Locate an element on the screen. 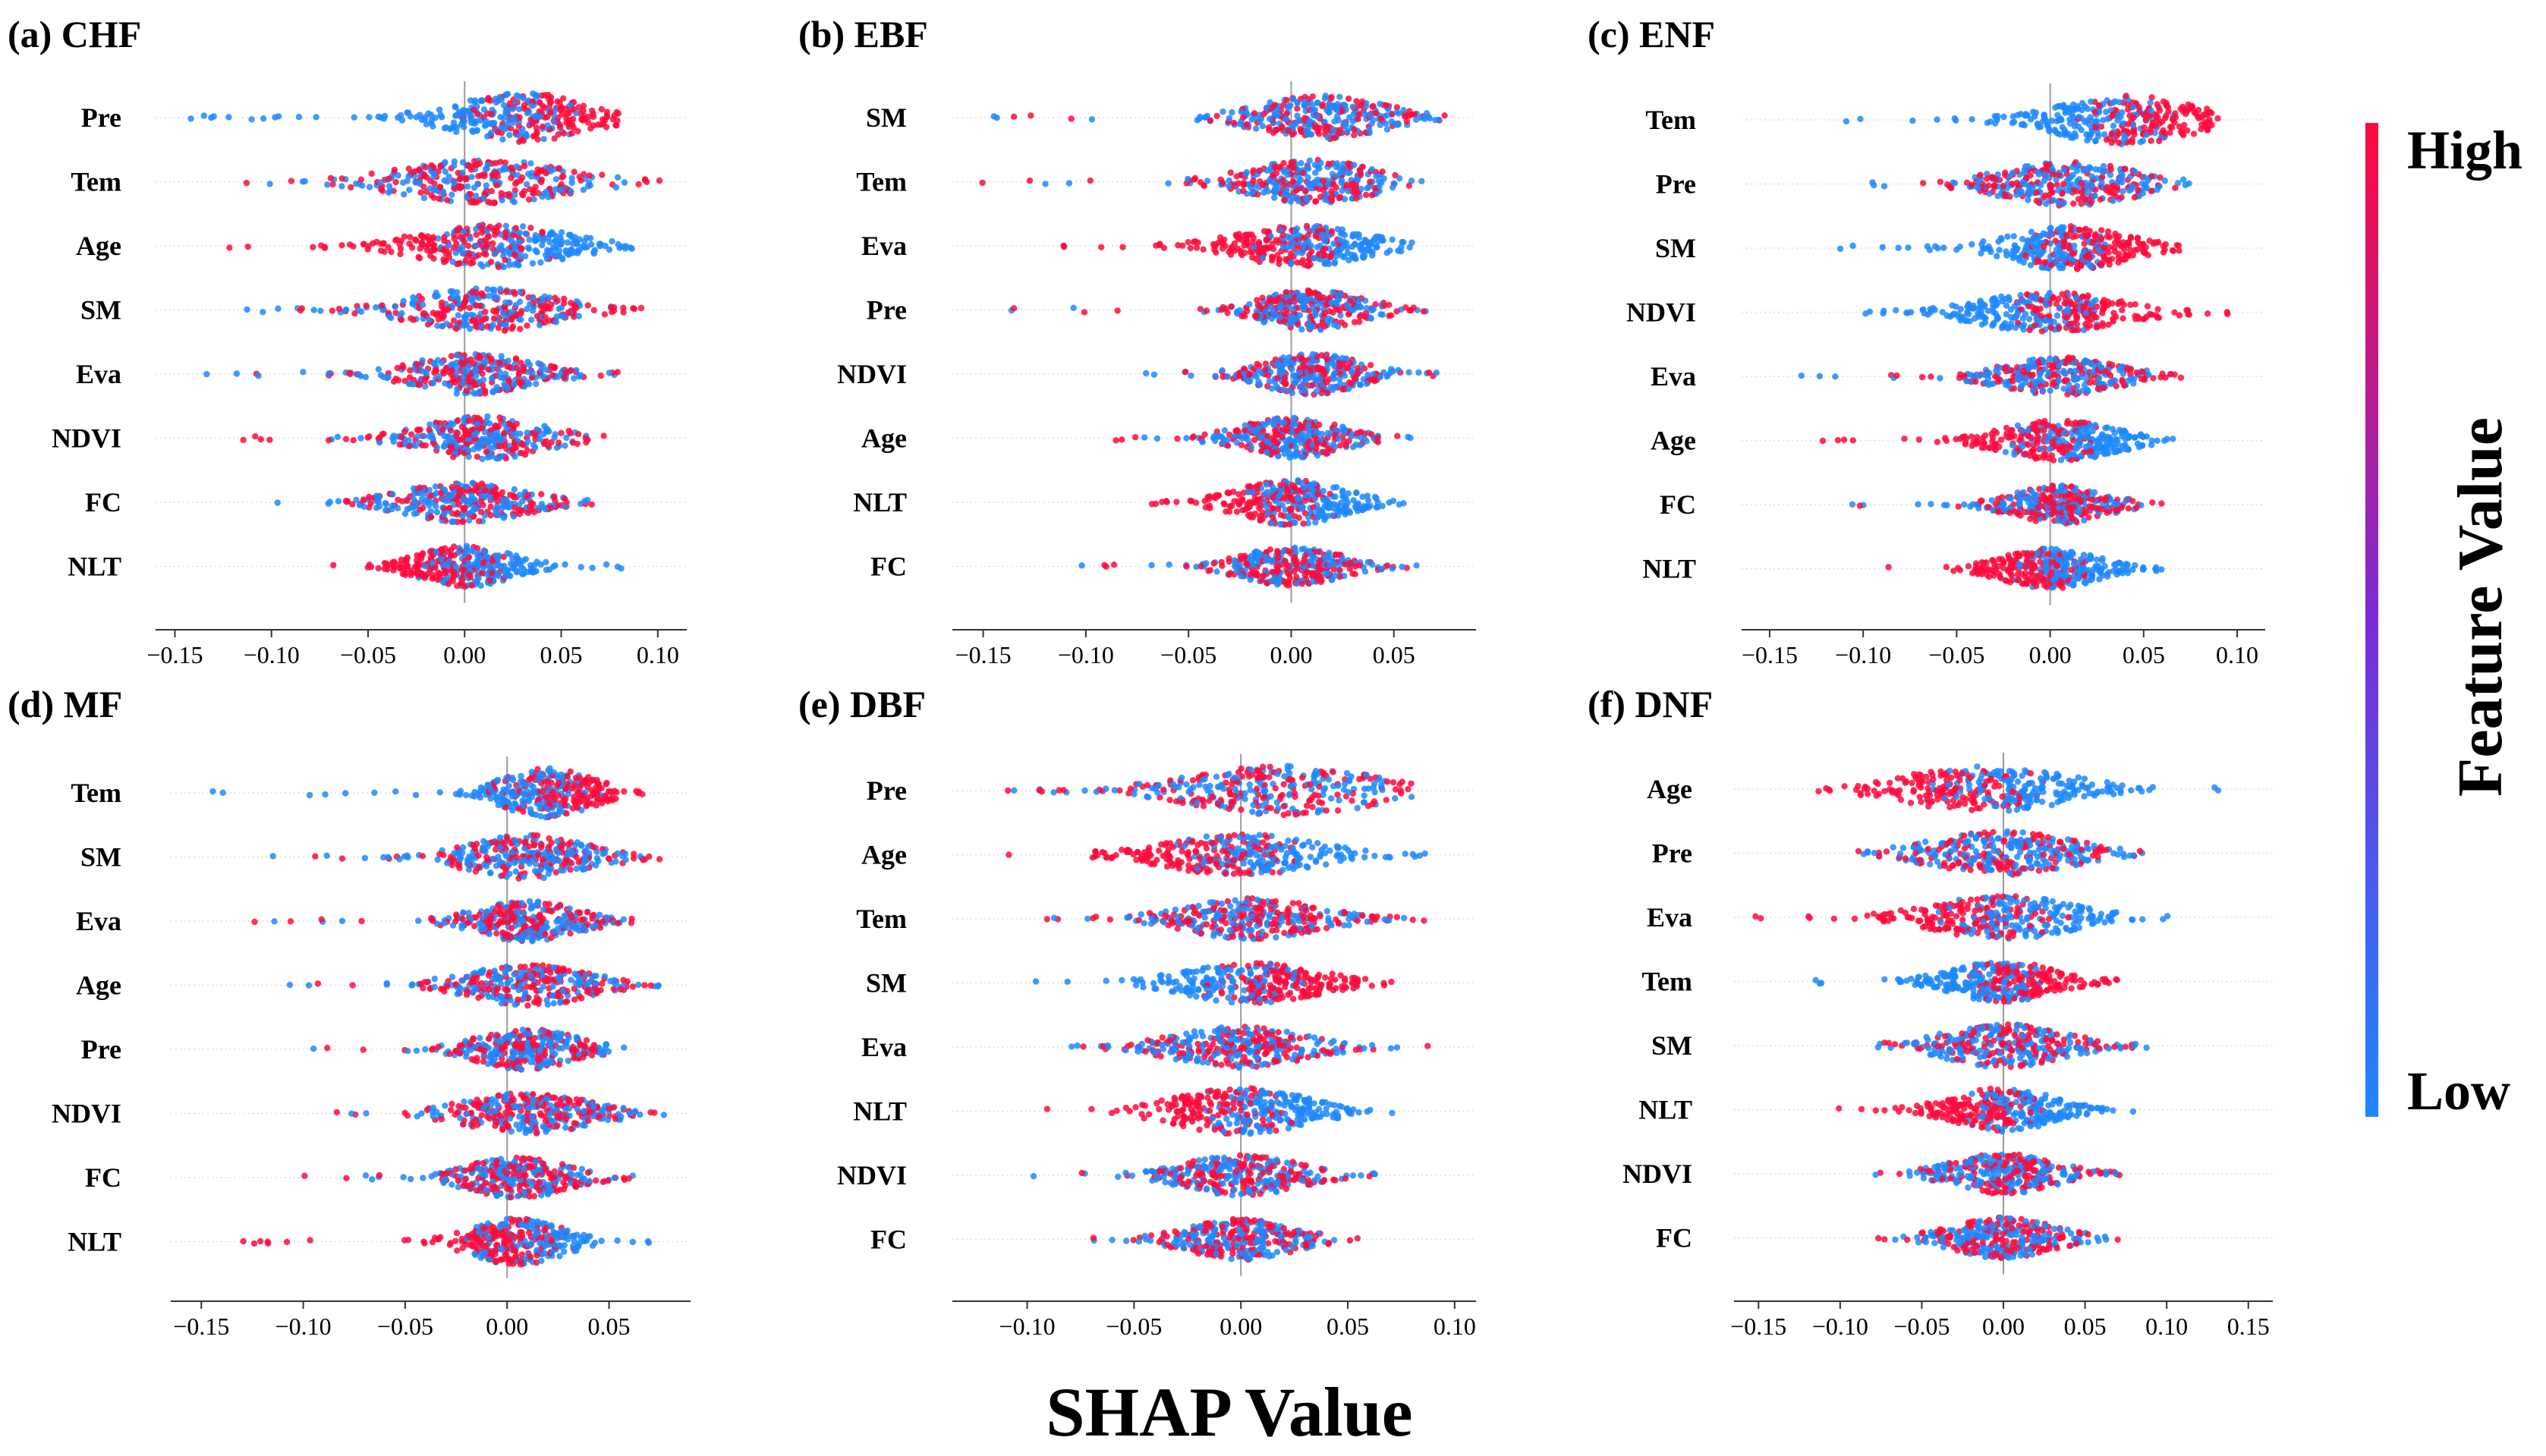  feature-label-sm: SM is located at coordinates (100, 310).